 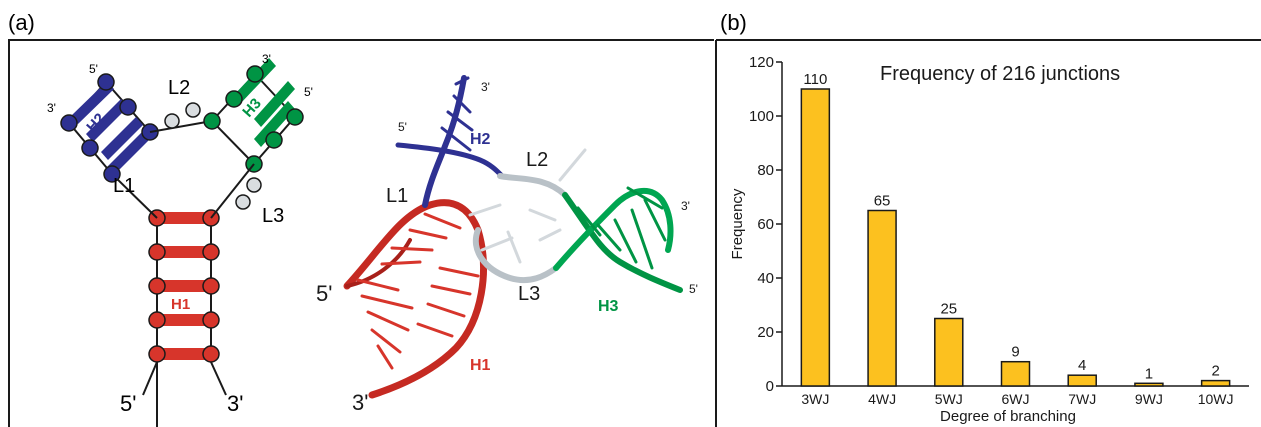 What do you see at coordinates (109, 128) in the screenshot?
I see `helix-h2-schematic` at bounding box center [109, 128].